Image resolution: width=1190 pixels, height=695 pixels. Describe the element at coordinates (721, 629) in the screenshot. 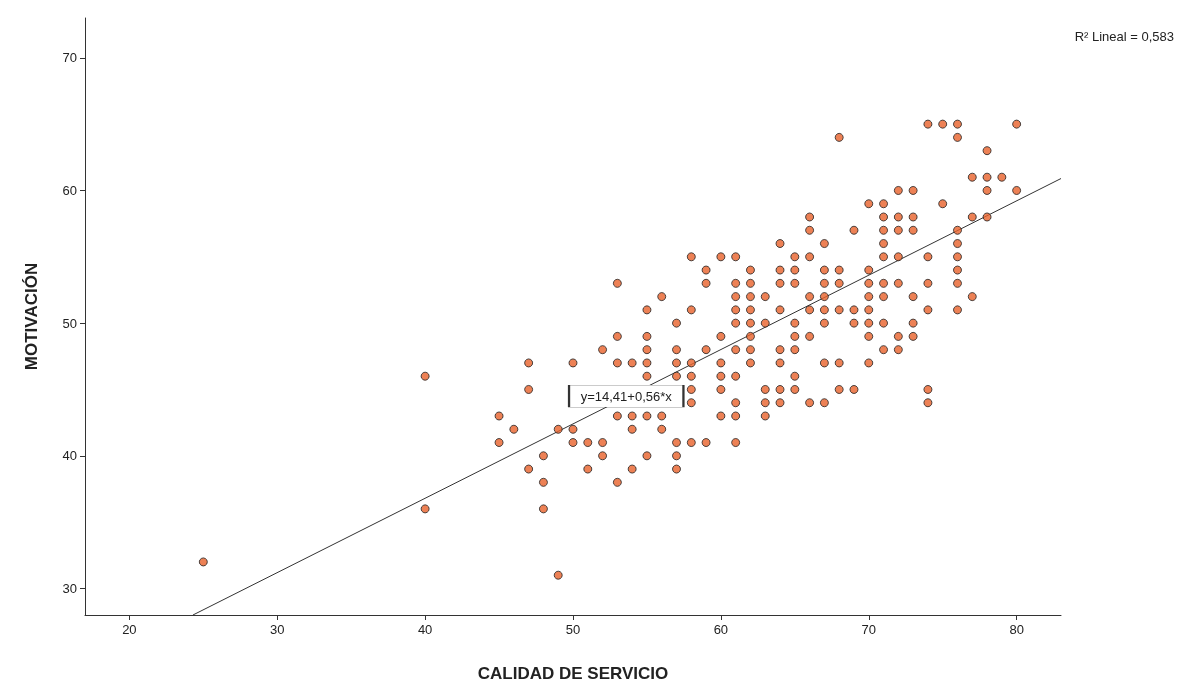

I see `x-tick-label: 60` at that location.